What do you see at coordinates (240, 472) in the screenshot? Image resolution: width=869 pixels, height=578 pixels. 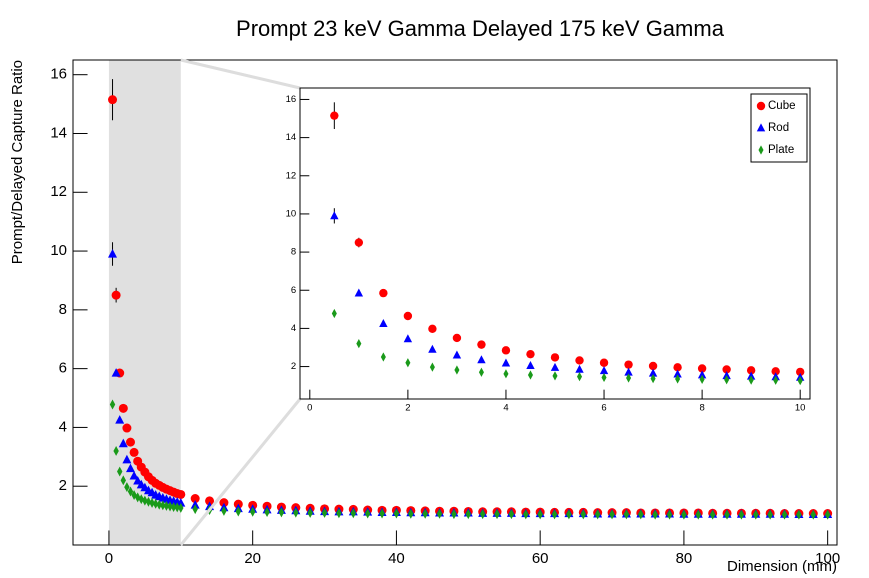 I see `zoom-connector` at bounding box center [240, 472].